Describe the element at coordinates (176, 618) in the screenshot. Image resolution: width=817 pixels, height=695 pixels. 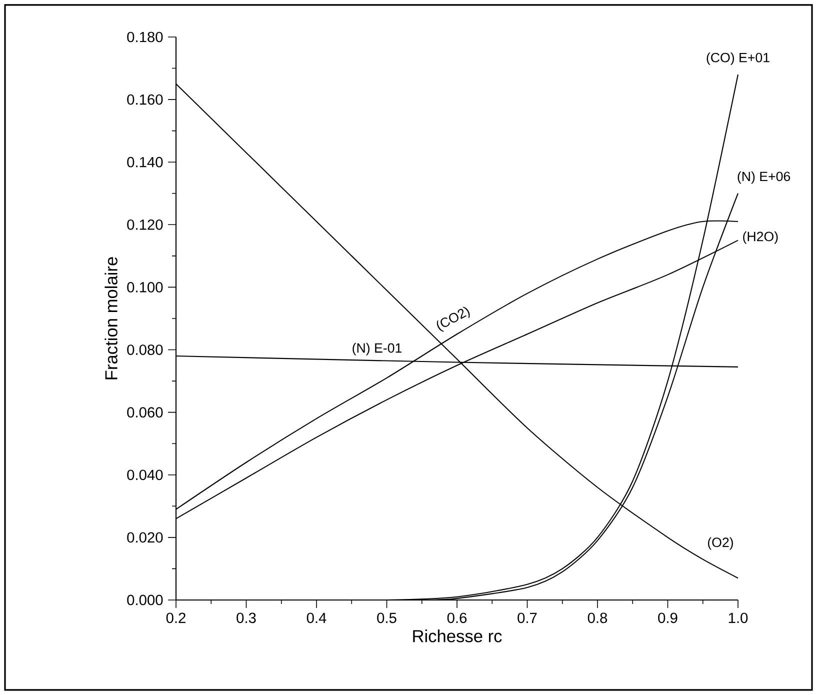
I see `x-tick-label: 0.2` at that location.